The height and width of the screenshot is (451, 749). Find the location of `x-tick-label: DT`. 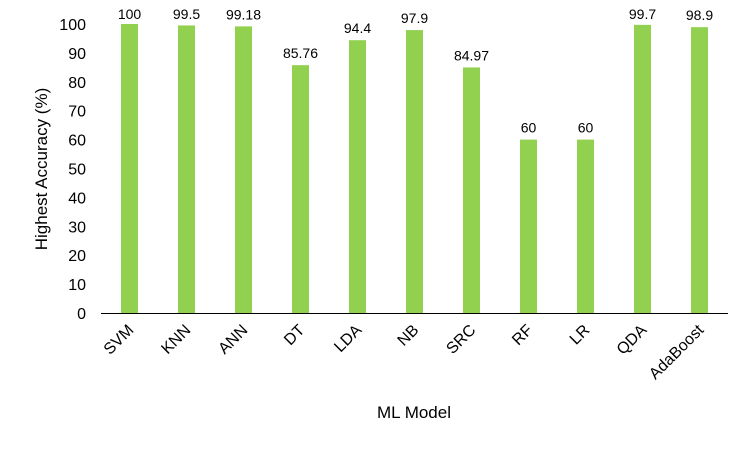

x-tick-label: DT is located at coordinates (294, 335).